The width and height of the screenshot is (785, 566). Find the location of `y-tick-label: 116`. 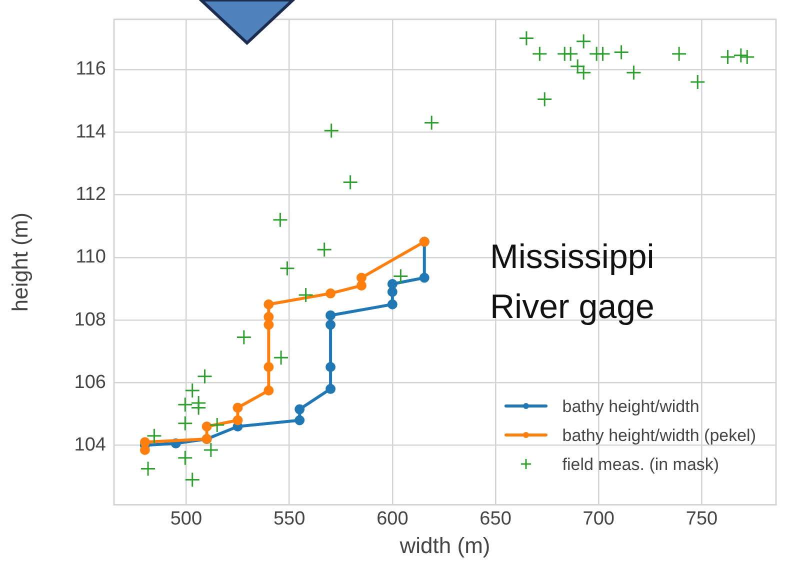

y-tick-label: 116 is located at coordinates (91, 69).